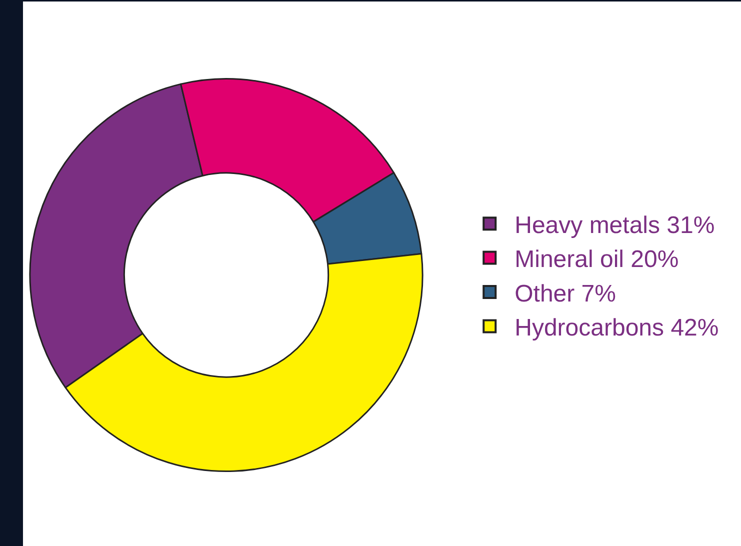 This screenshot has height=546, width=741. What do you see at coordinates (596, 260) in the screenshot?
I see `legend-label: Mineral oil 20%` at bounding box center [596, 260].